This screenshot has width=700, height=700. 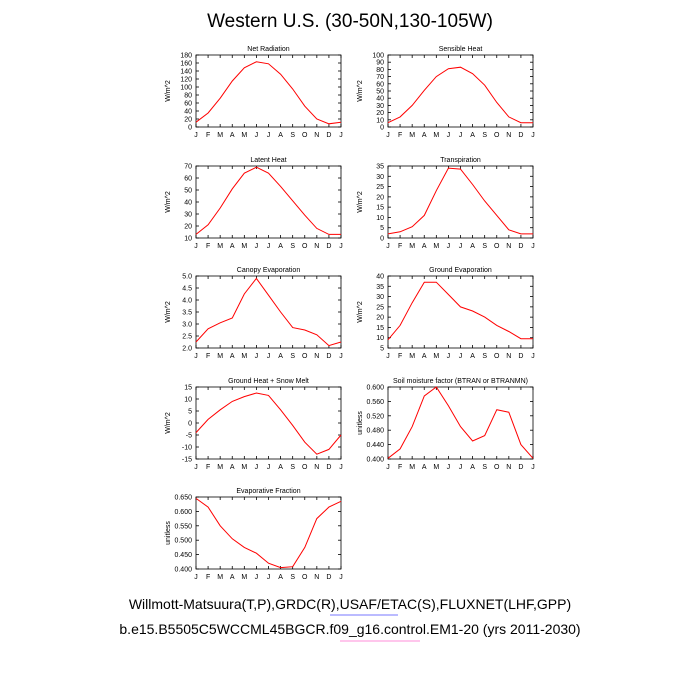 What do you see at coordinates (269, 270) in the screenshot?
I see `chart-title: Canopy Evaporation` at bounding box center [269, 270].